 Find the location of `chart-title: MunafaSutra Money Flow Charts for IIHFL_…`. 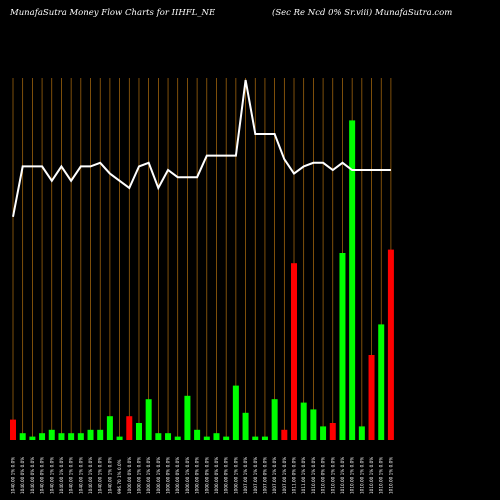

chart-title: MunafaSutra Money Flow Charts for IIHFL_… is located at coordinates (113, 13).